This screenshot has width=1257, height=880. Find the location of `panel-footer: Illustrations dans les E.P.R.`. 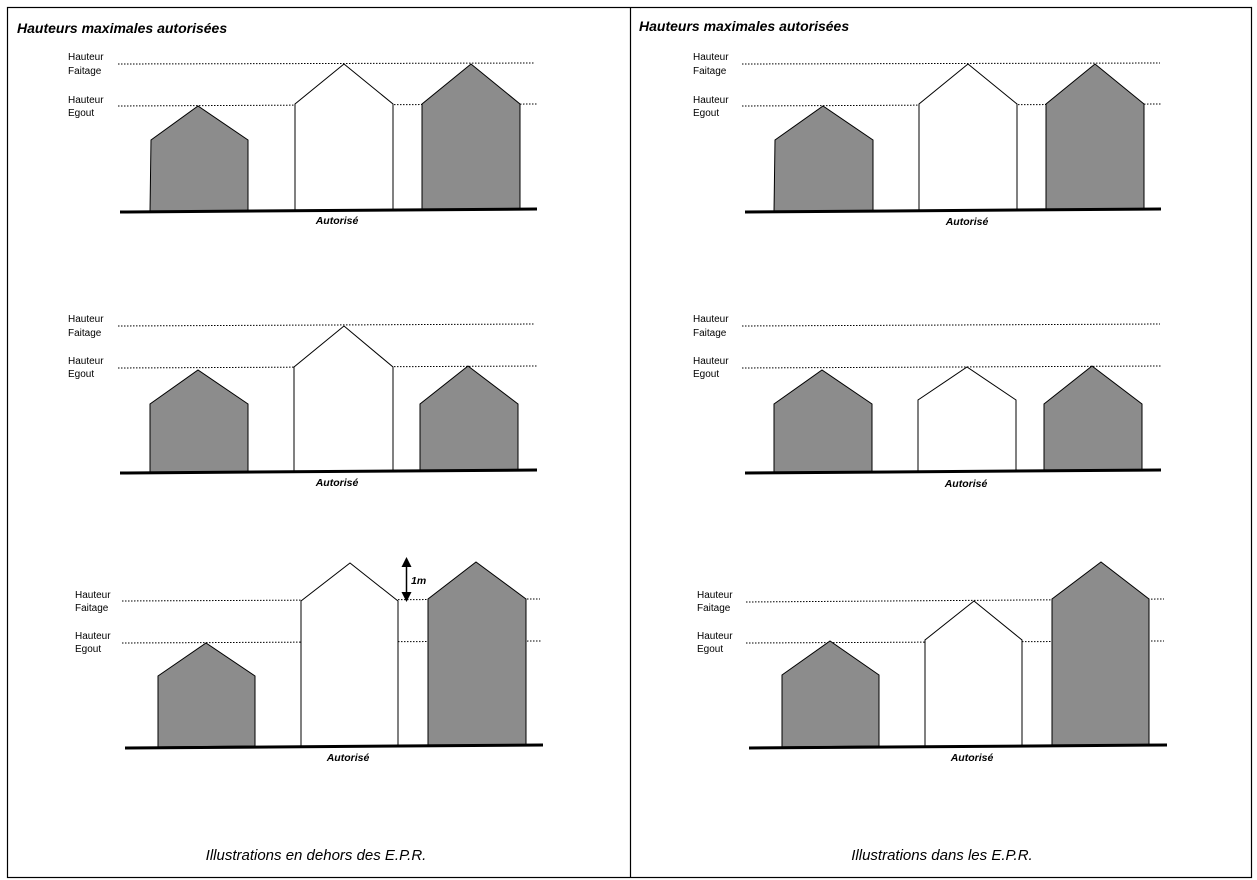

panel-footer: Illustrations dans les E.P.R. is located at coordinates (941, 855).